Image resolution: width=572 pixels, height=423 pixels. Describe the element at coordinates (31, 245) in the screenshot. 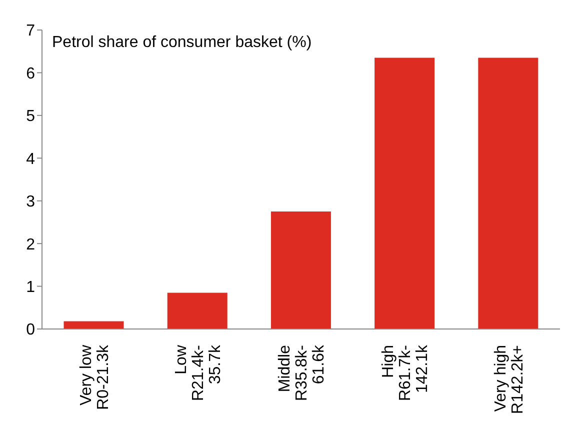

I see `y-tick-label: 2` at that location.